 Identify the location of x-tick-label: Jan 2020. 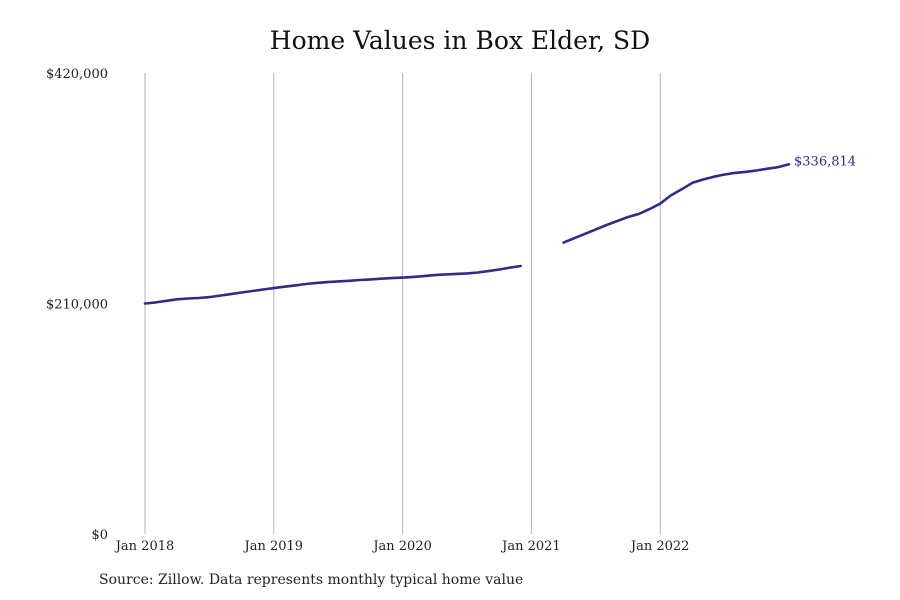
(401, 546).